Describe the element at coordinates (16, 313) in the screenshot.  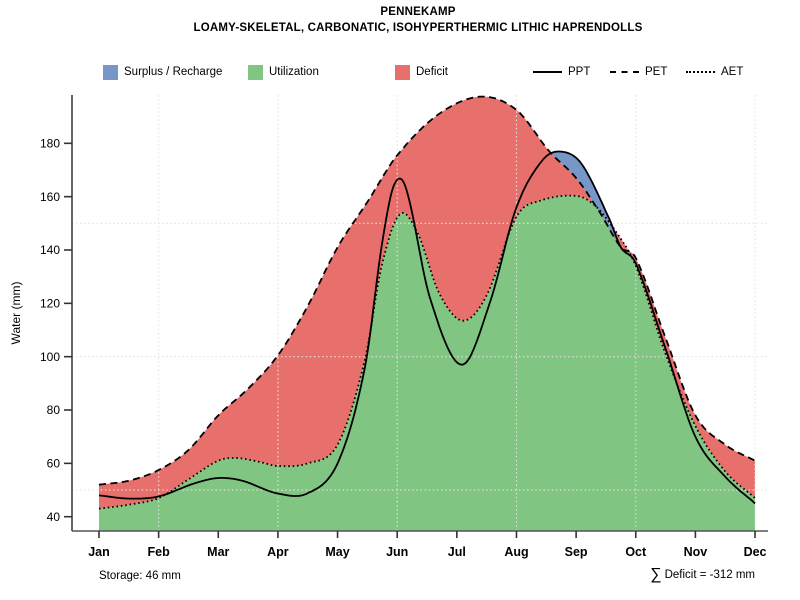
I see `y-axis-label: Water (mm)` at that location.